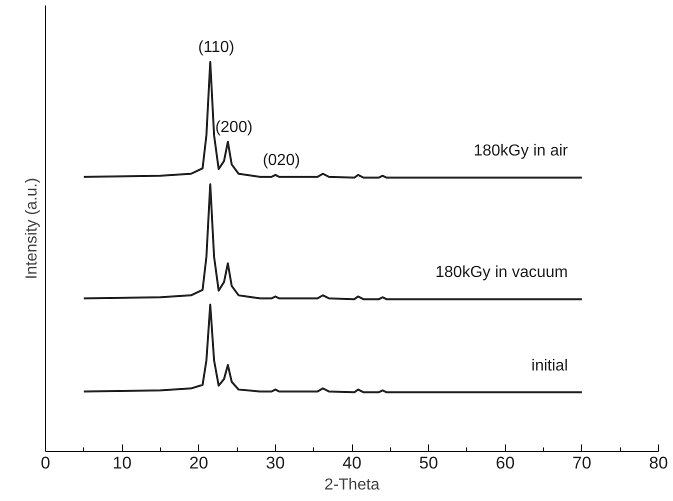  I want to click on x-tick-label: 70, so click(582, 463).